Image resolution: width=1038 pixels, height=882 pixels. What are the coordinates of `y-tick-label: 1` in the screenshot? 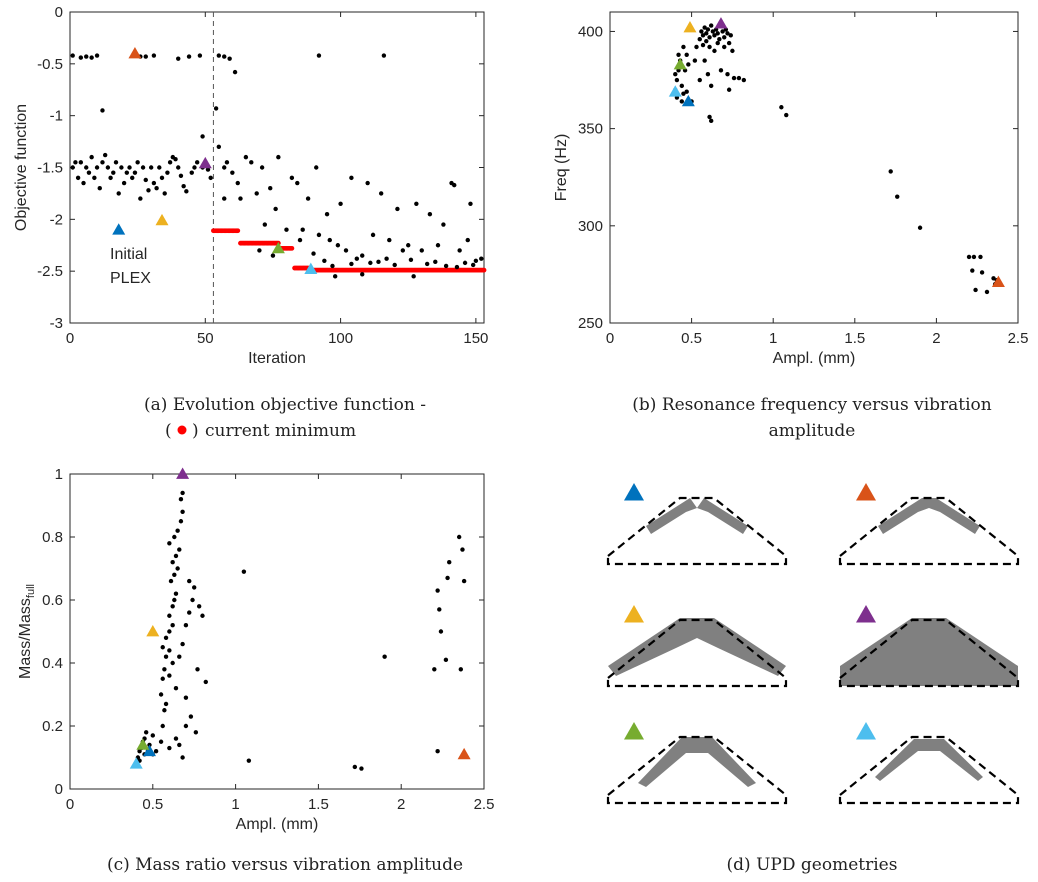 It's located at (59, 474).